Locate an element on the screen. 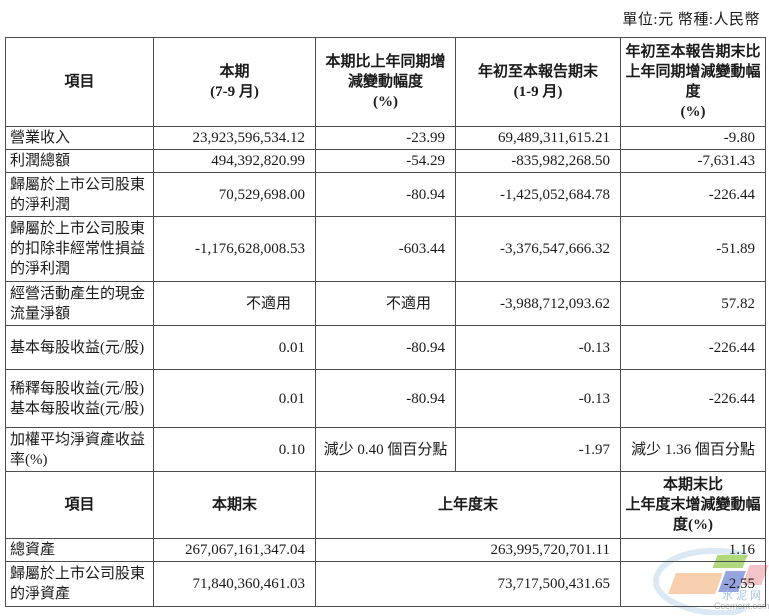 The height and width of the screenshot is (616, 769). table-cell: -3,988,712,093.62 is located at coordinates (538, 303).